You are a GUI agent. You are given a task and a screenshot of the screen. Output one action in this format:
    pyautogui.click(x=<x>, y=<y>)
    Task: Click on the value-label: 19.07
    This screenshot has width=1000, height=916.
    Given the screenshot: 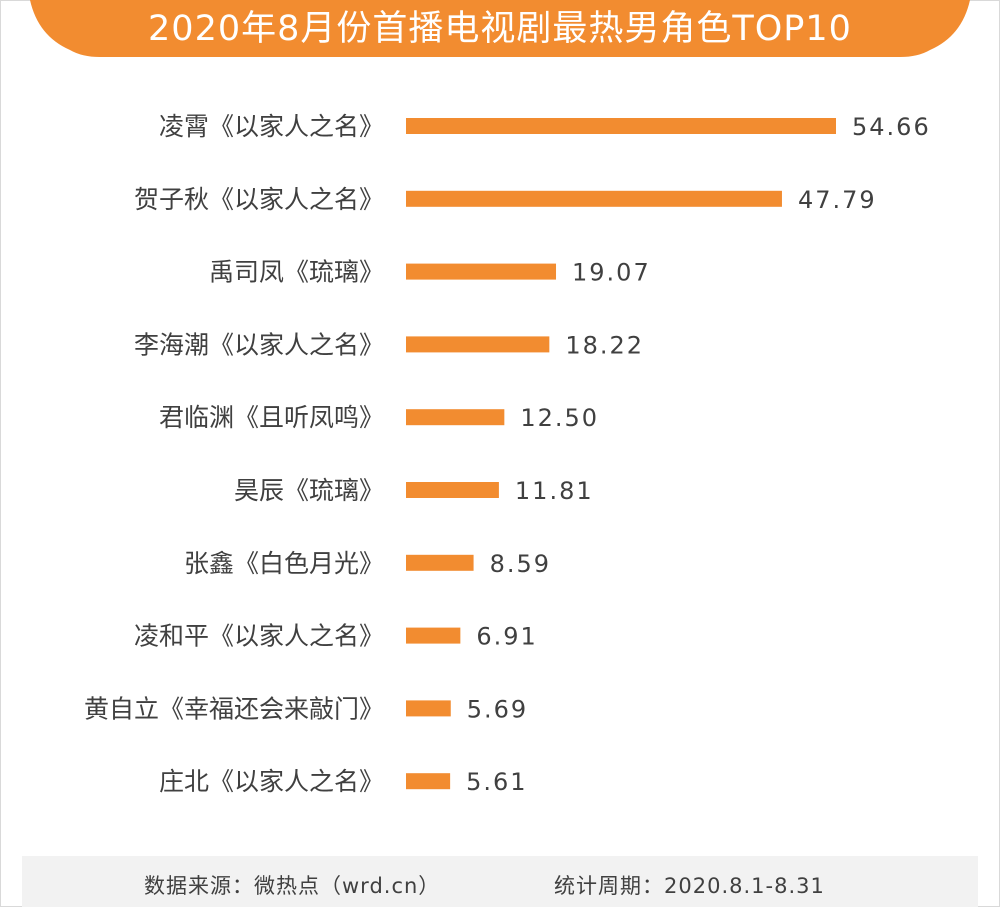 What is the action you would take?
    pyautogui.click(x=611, y=273)
    